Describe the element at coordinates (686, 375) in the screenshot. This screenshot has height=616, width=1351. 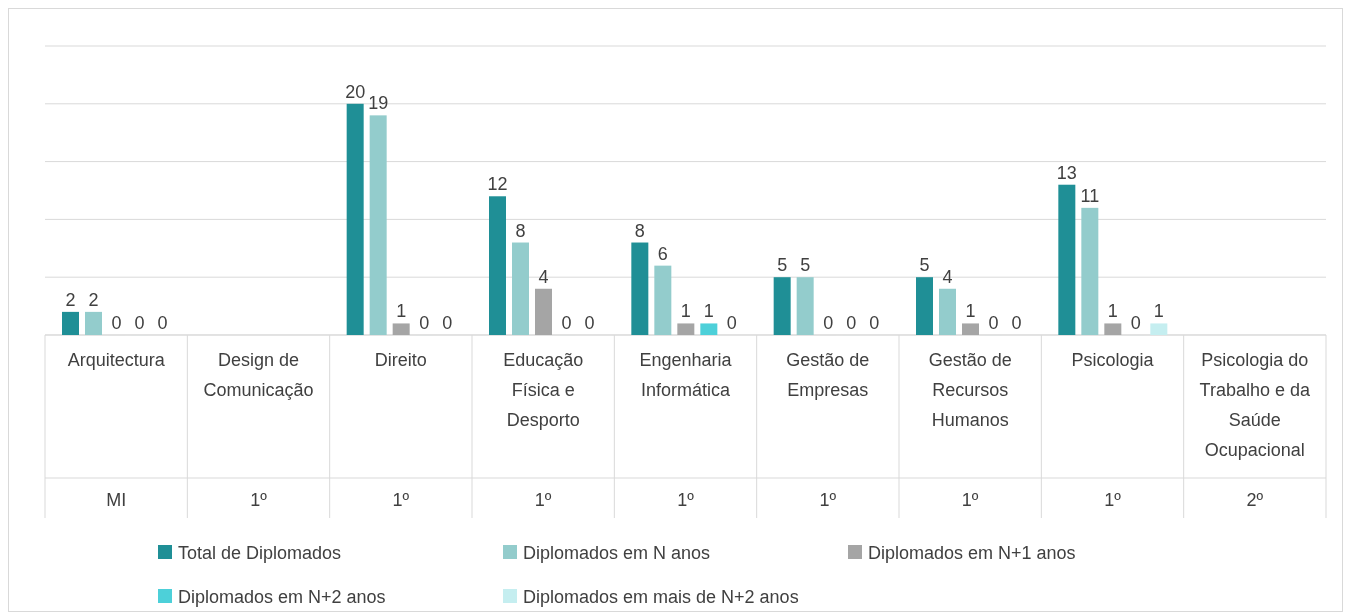
I see `x-tick-label: Engenharia Informática` at that location.